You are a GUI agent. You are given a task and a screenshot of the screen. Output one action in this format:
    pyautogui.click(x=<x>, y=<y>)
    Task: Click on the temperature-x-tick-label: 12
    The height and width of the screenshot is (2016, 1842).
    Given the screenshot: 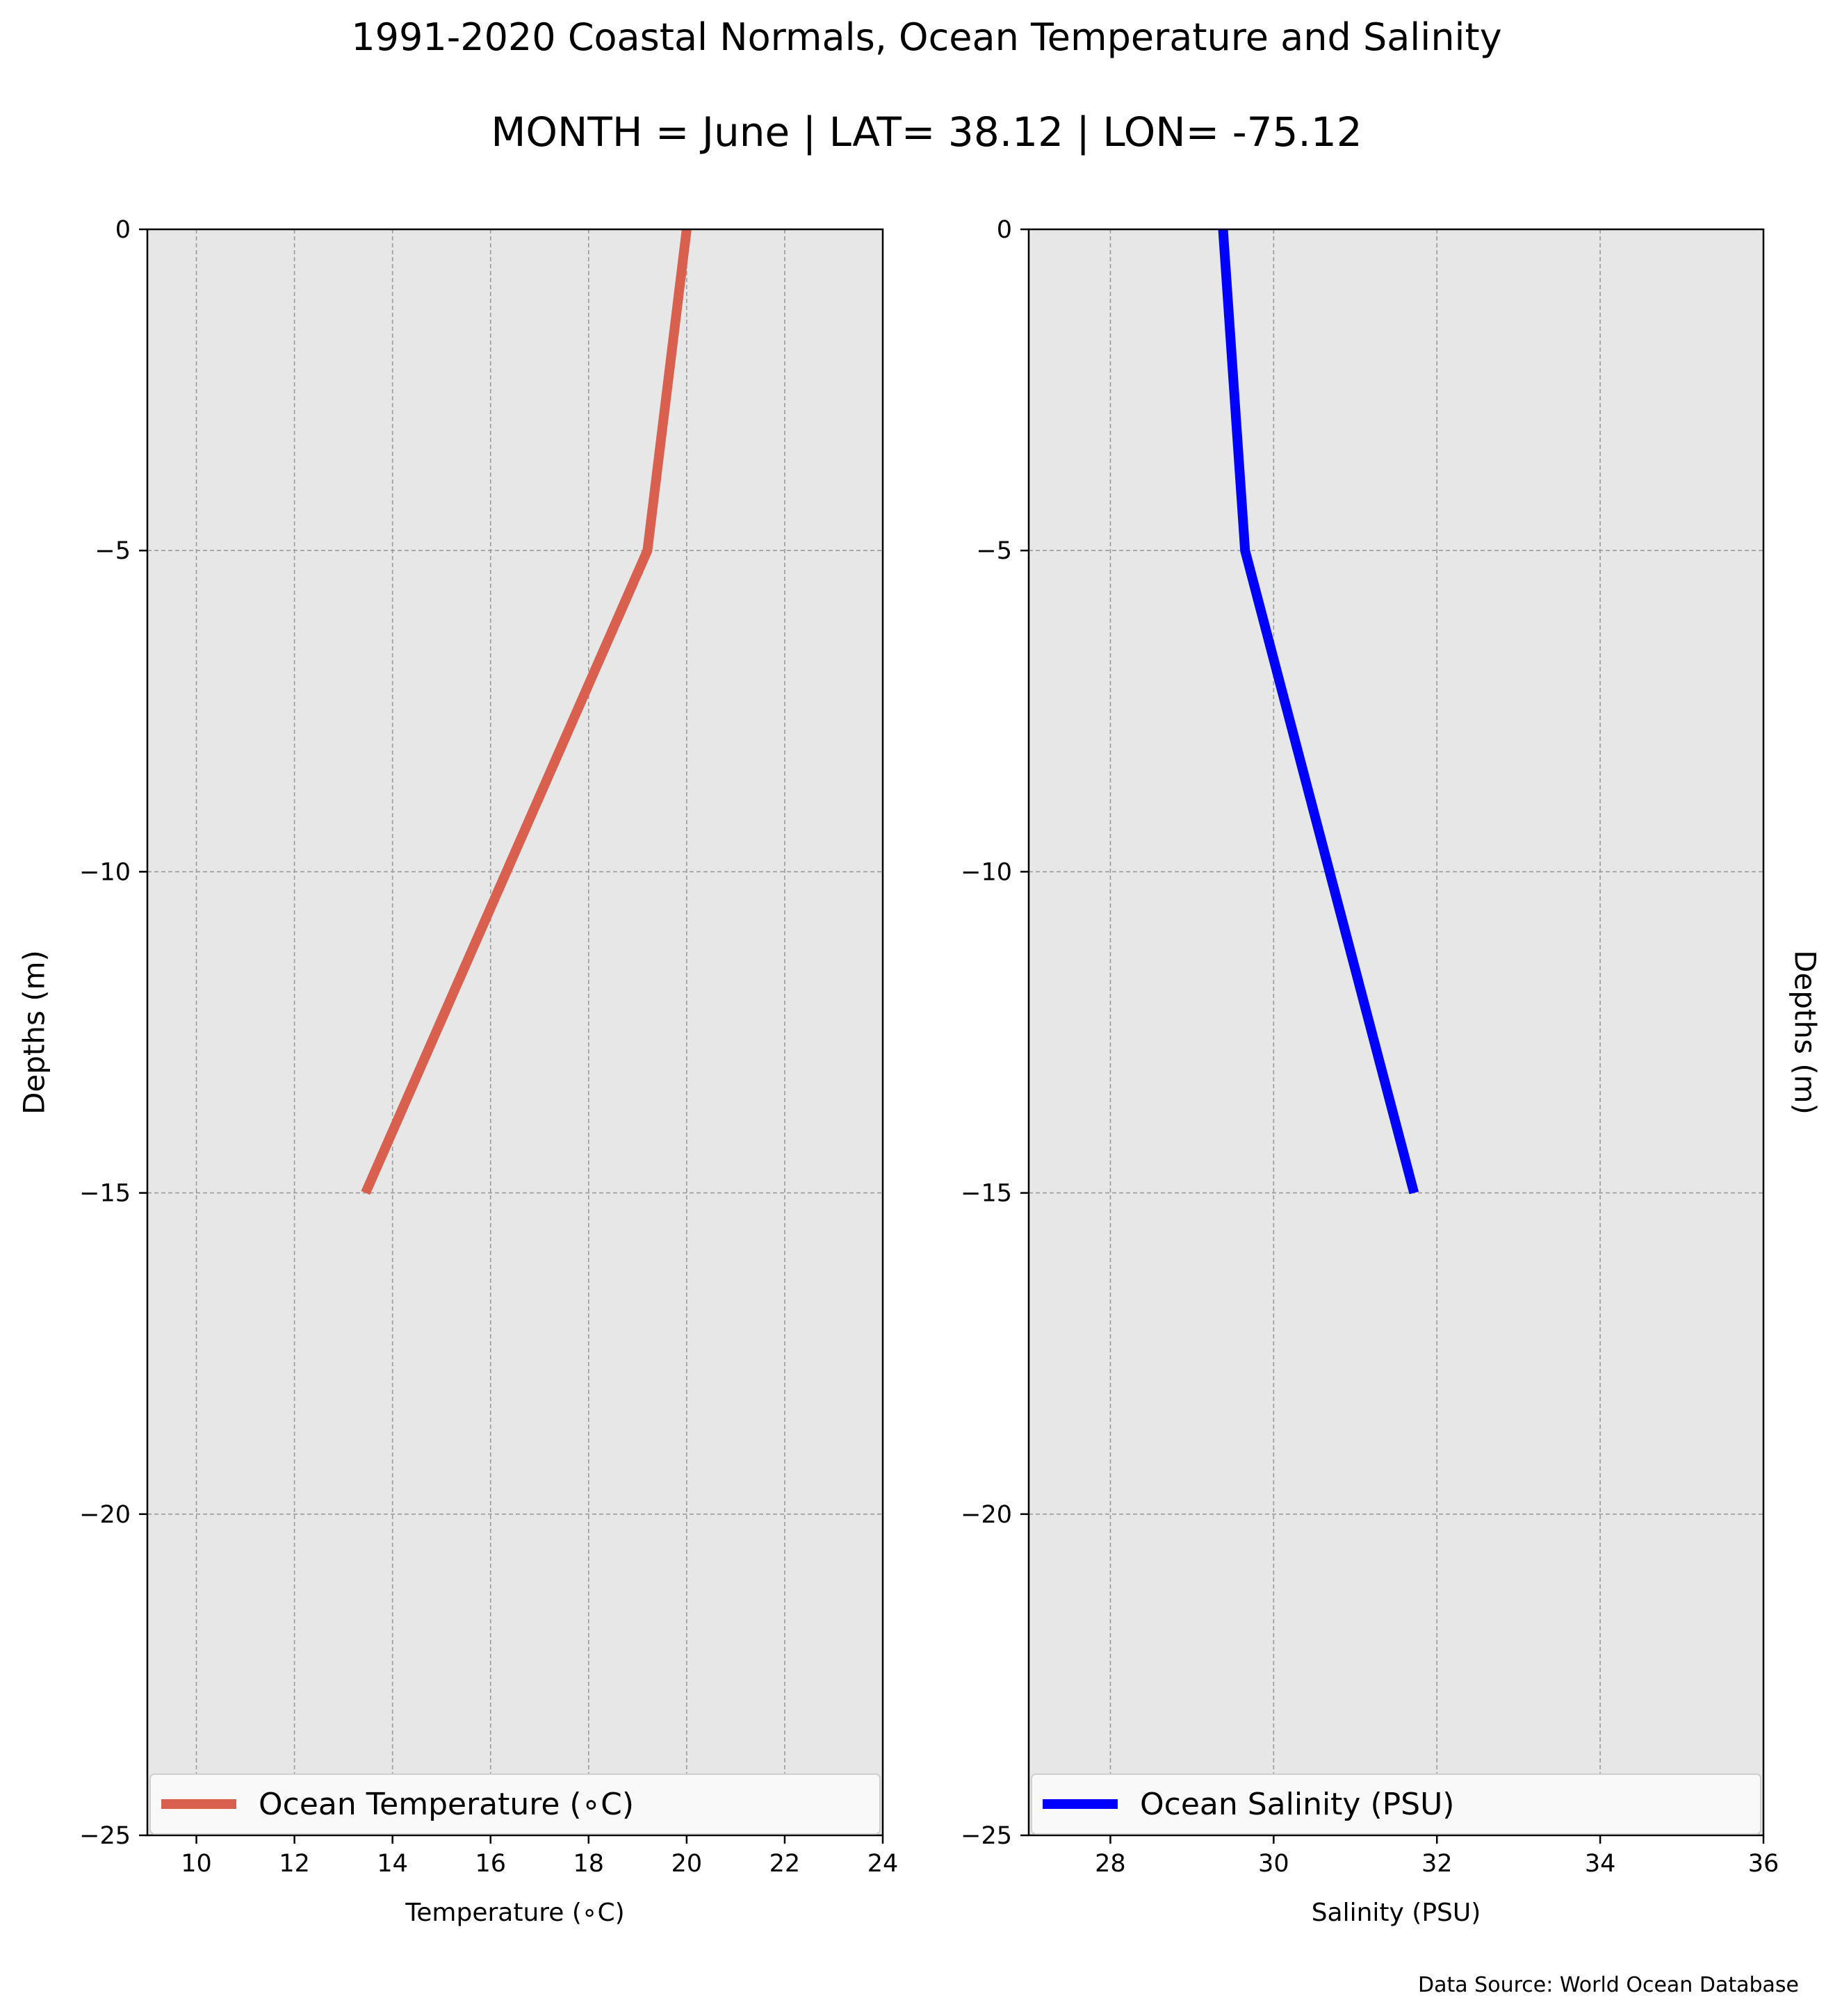 What is the action you would take?
    pyautogui.click(x=294, y=1864)
    